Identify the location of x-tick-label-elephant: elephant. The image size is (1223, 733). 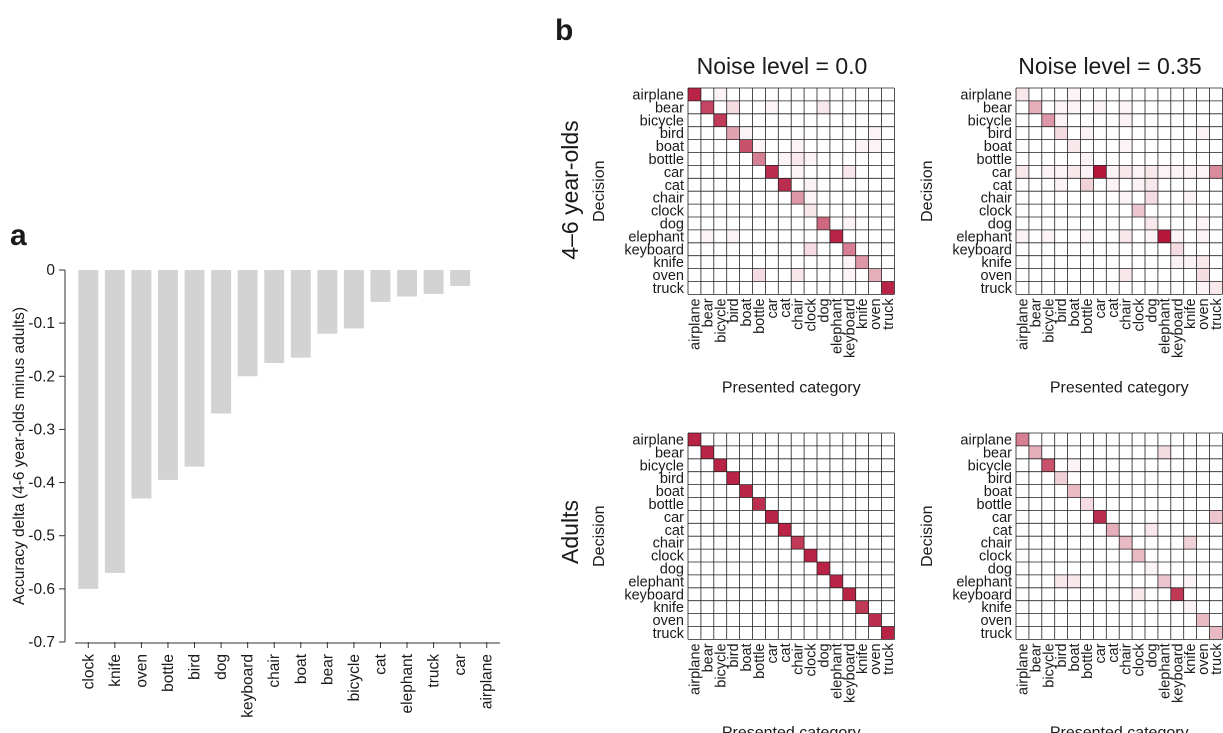
(407, 683).